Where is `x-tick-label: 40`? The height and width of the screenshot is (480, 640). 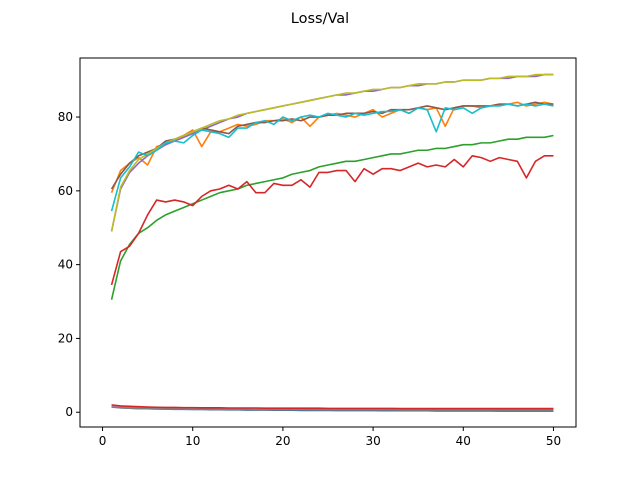 x-tick-label: 40 is located at coordinates (463, 441).